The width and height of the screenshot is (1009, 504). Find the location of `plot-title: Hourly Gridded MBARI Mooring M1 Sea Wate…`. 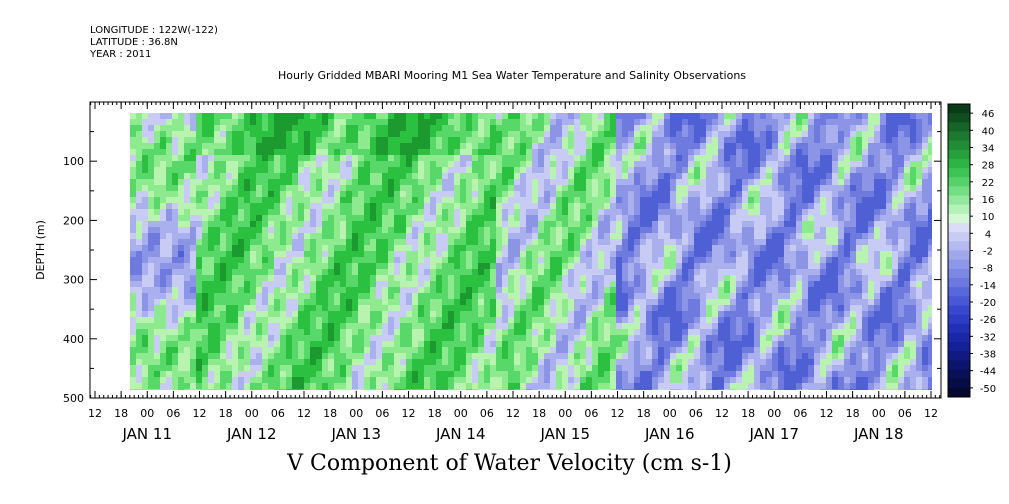

plot-title: Hourly Gridded MBARI Mooring M1 Sea Wate… is located at coordinates (512, 75).